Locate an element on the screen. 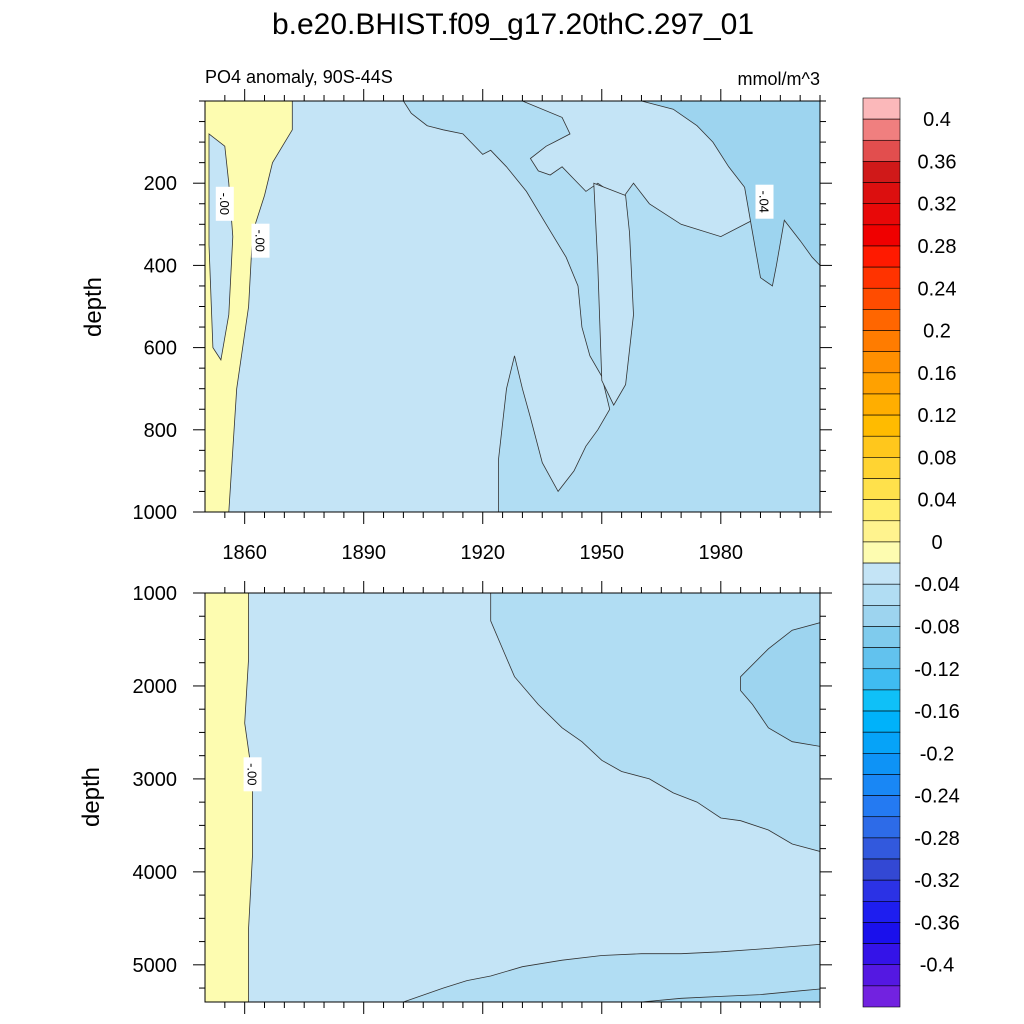  y-tick-label: 5000 is located at coordinates (155, 966).